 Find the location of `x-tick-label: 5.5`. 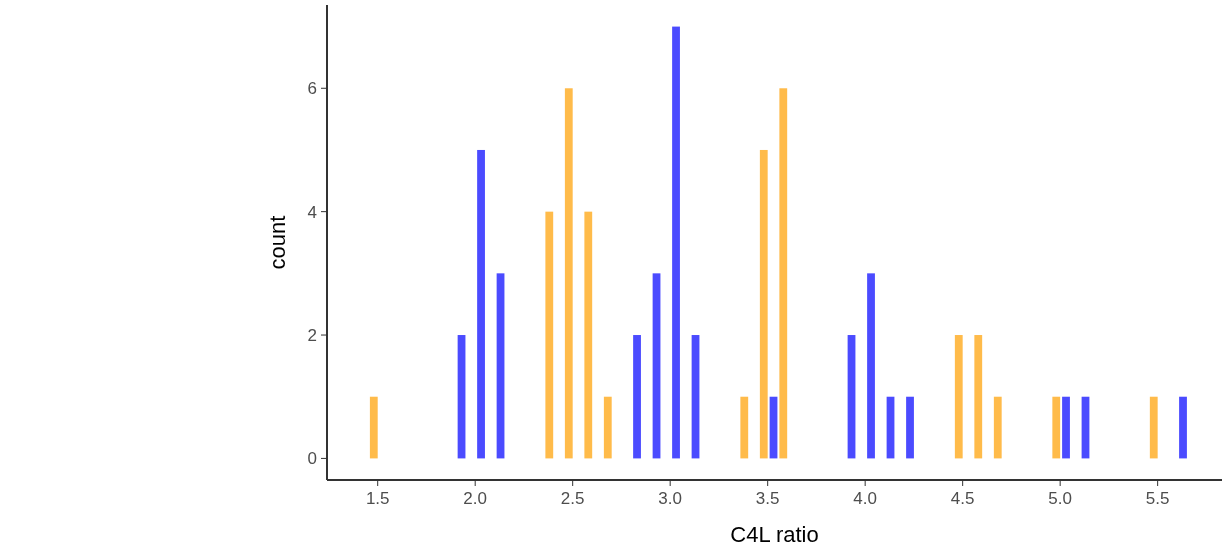

x-tick-label: 5.5 is located at coordinates (1157, 498).